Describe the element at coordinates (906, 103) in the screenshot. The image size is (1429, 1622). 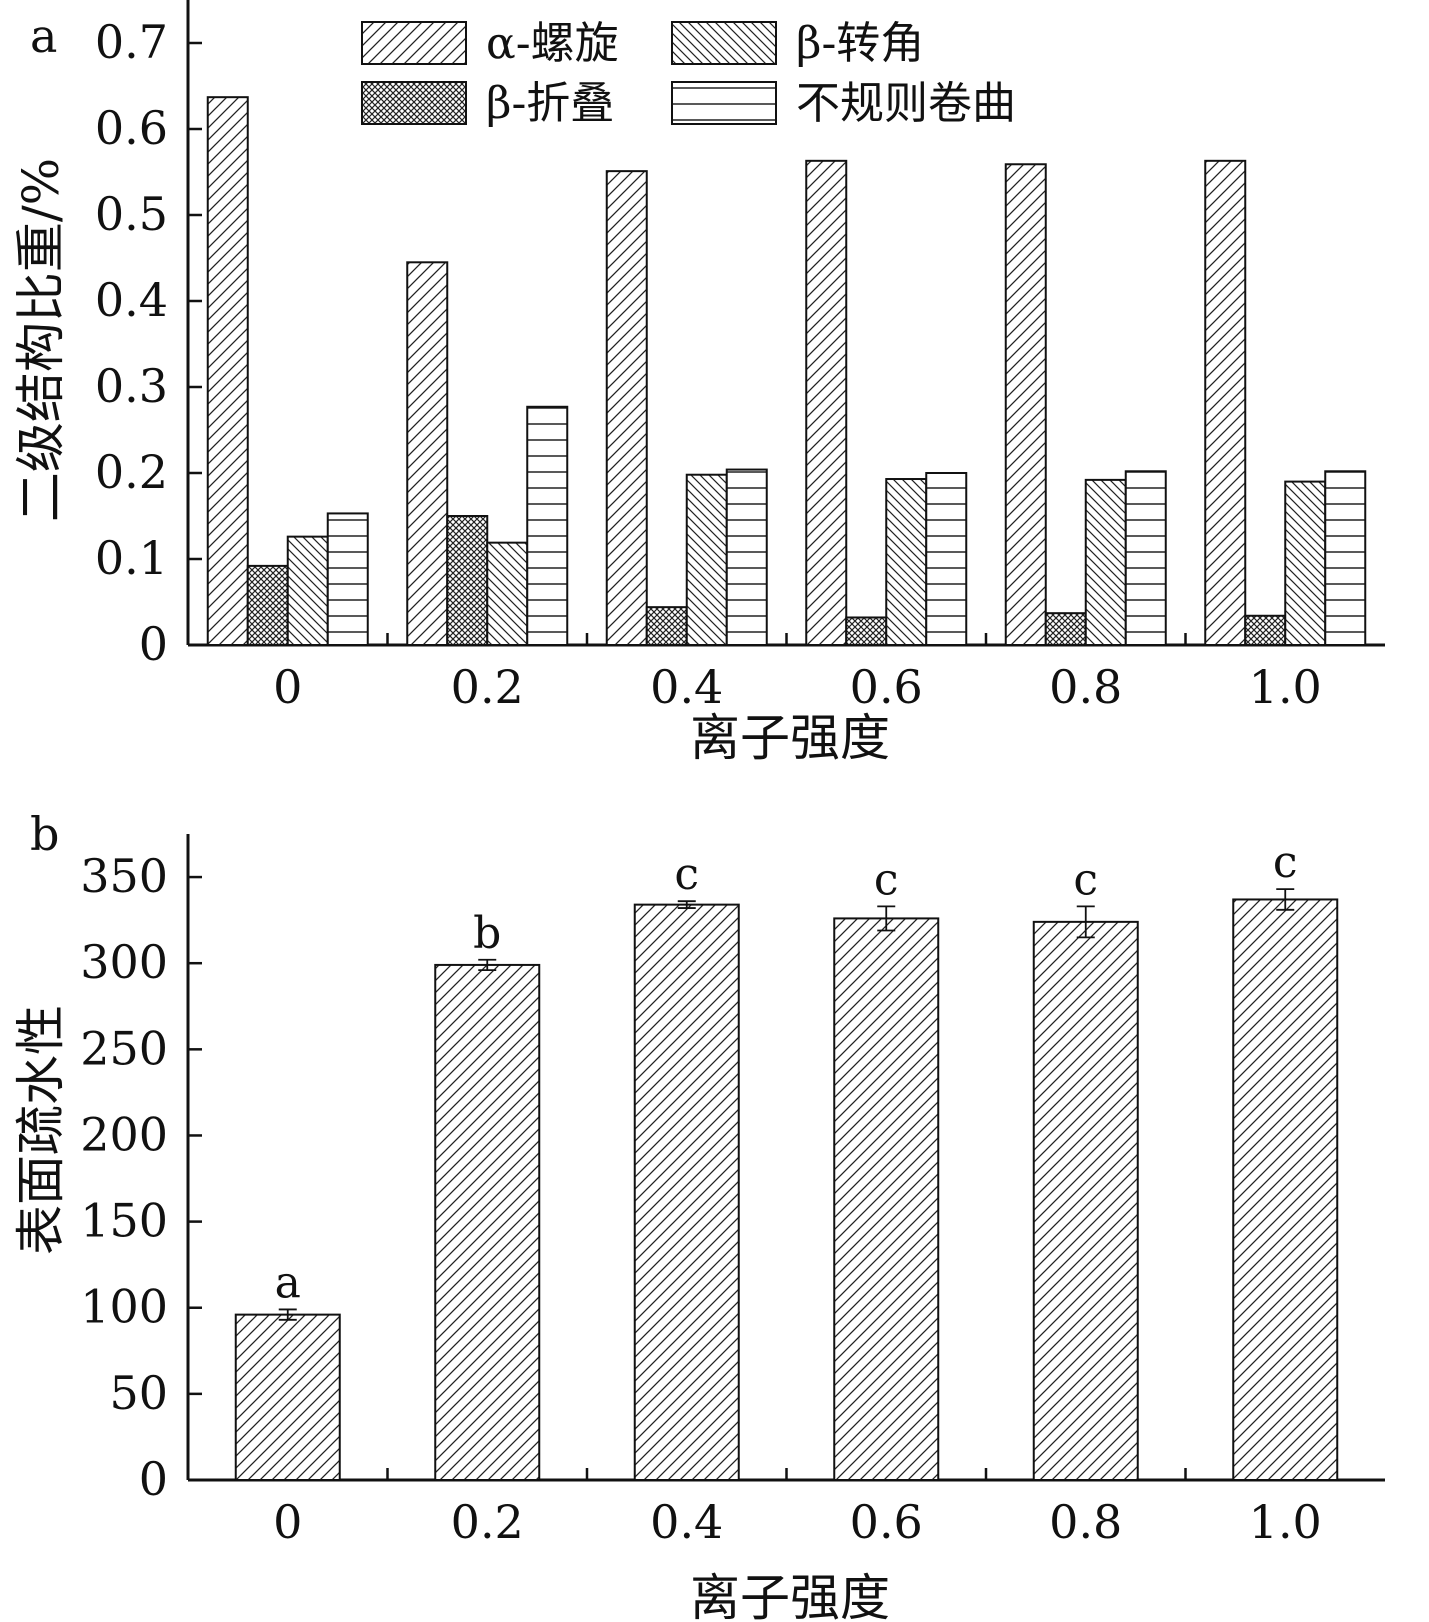
I see `legend-label: 不规则卷曲` at that location.